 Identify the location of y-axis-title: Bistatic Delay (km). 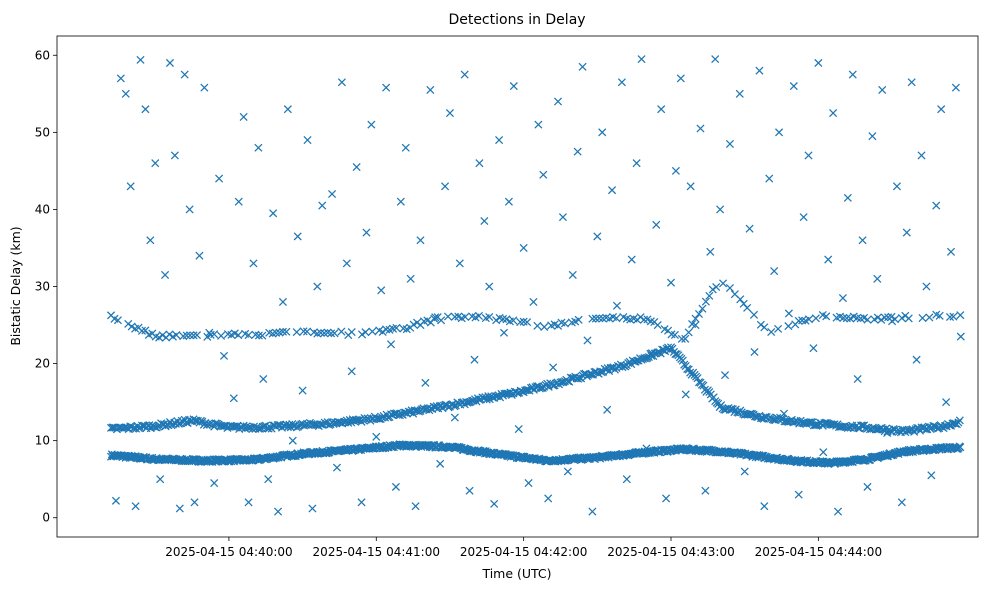
(15, 285).